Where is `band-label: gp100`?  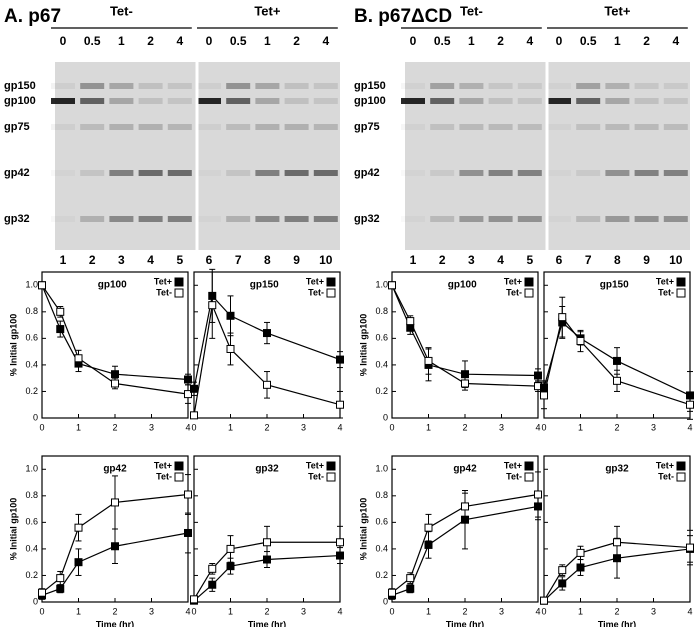
band-label: gp100 is located at coordinates (370, 101).